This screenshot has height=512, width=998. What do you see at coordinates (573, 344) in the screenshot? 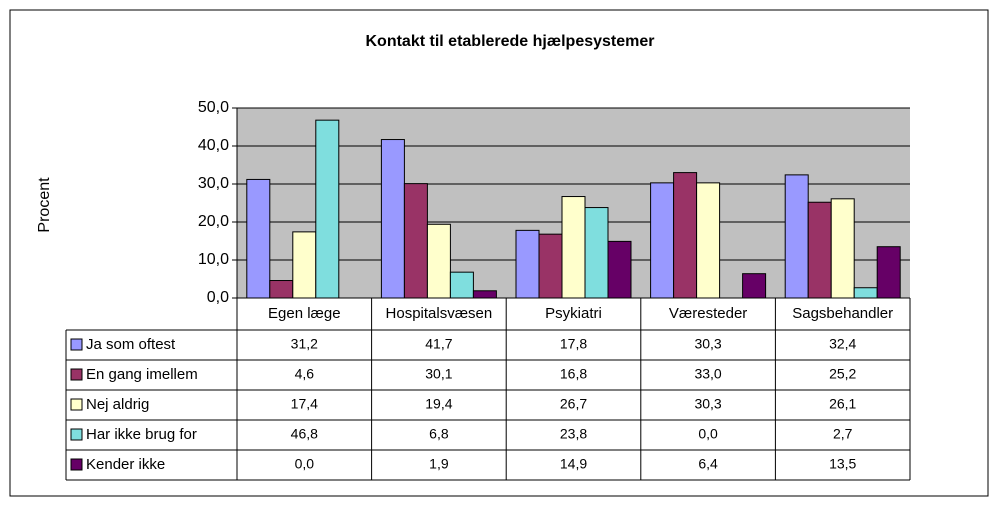
I see `table-cell: 17,8` at bounding box center [573, 344].